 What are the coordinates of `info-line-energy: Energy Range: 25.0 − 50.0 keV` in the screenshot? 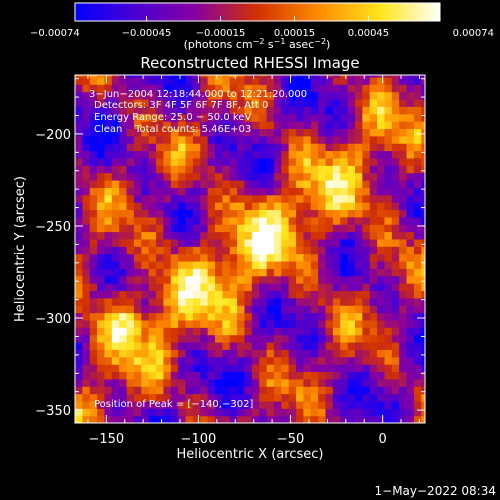 It's located at (172, 117).